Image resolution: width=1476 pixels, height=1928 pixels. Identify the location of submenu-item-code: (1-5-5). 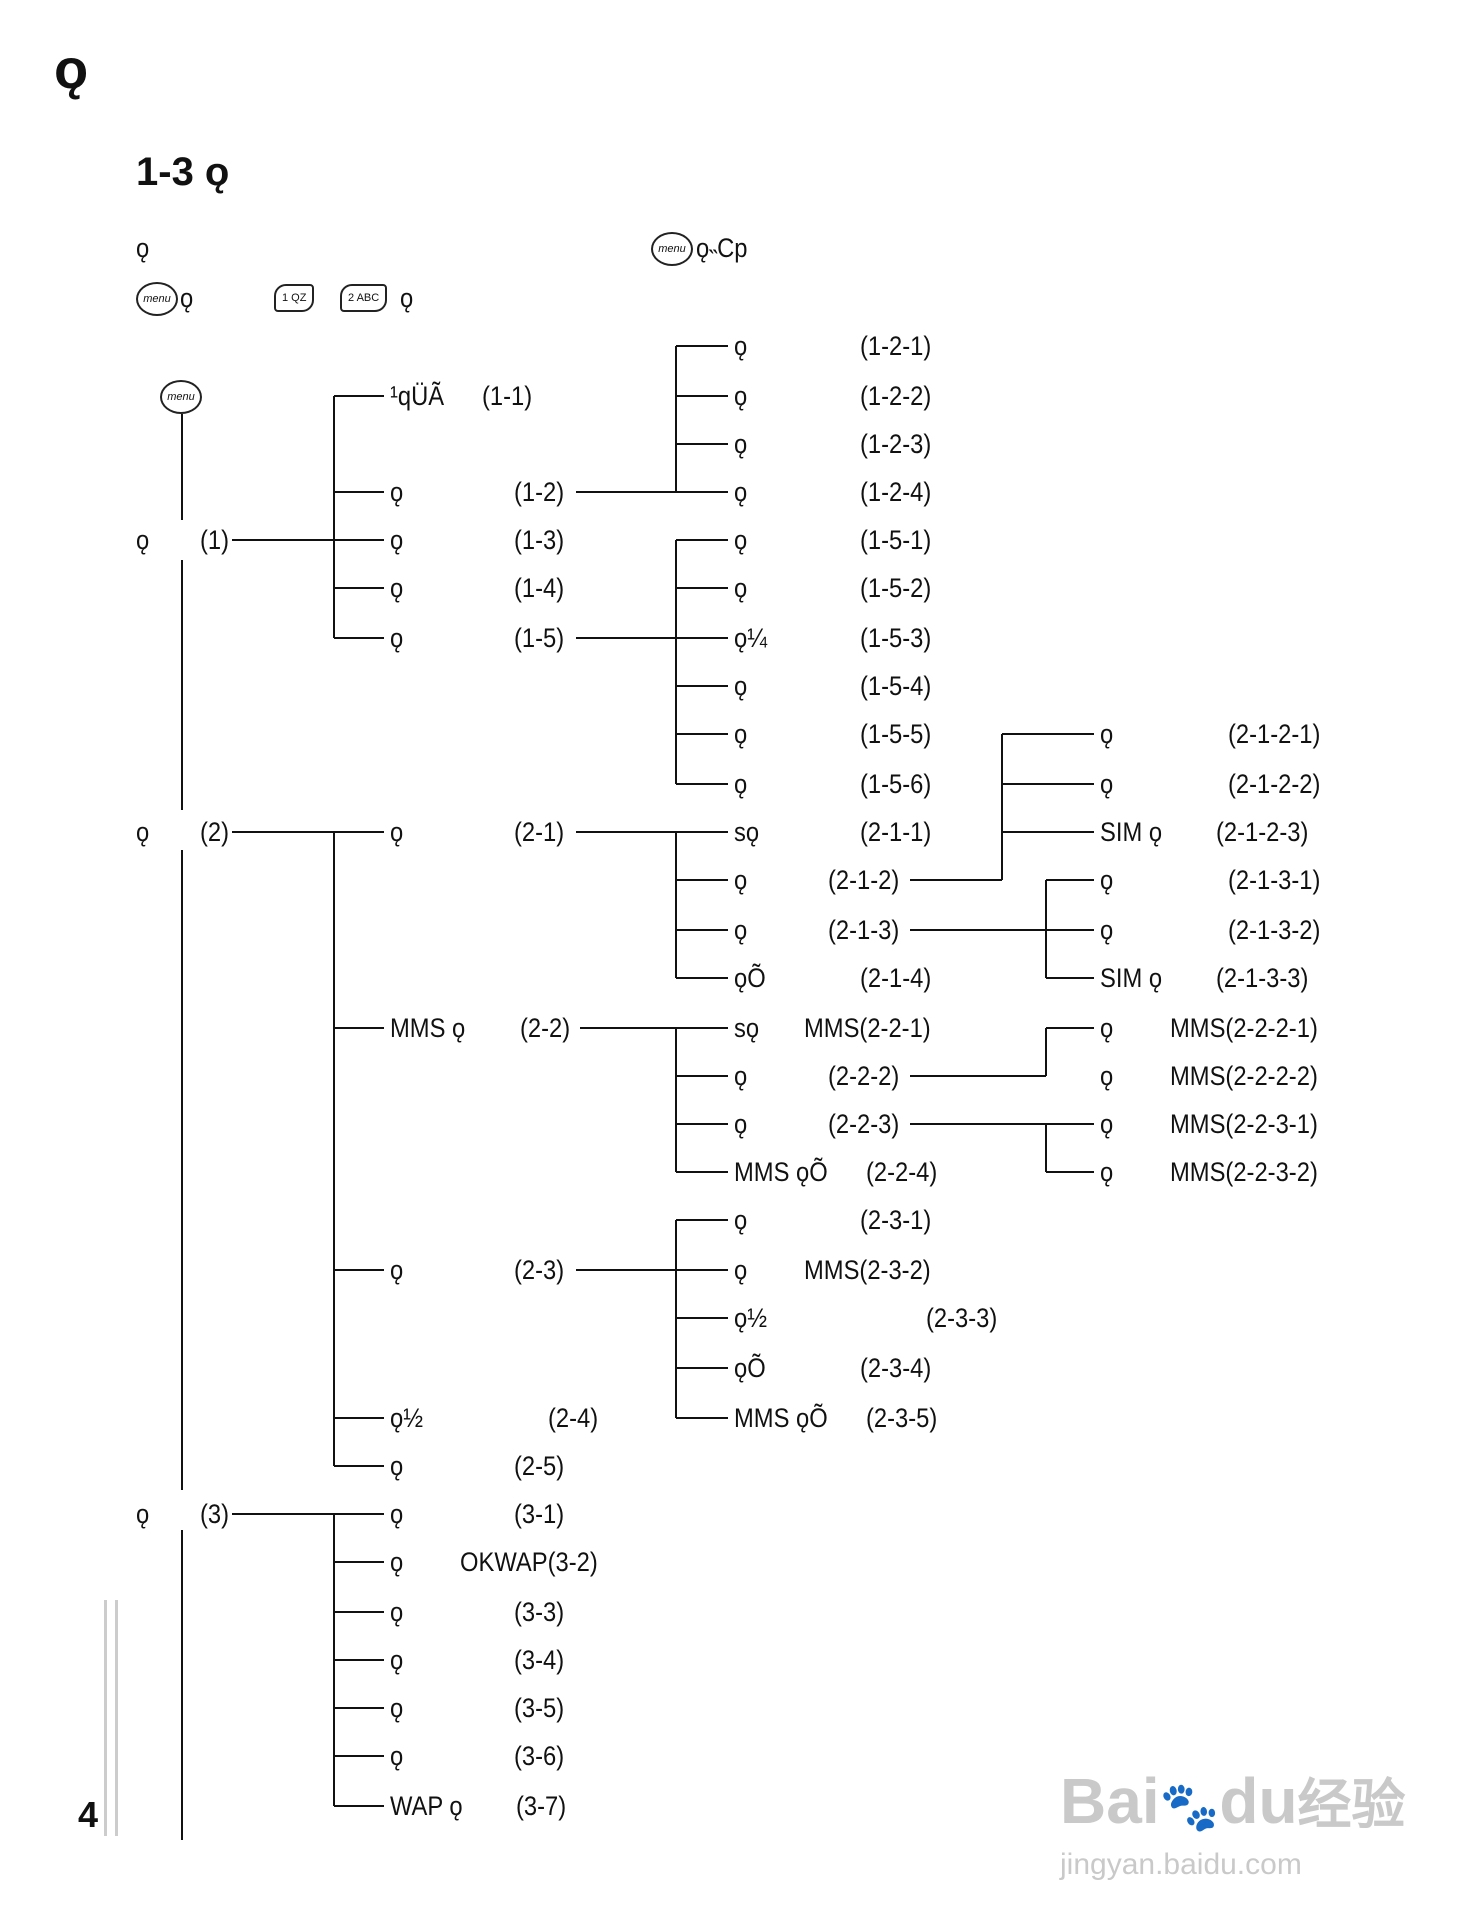
(895, 734).